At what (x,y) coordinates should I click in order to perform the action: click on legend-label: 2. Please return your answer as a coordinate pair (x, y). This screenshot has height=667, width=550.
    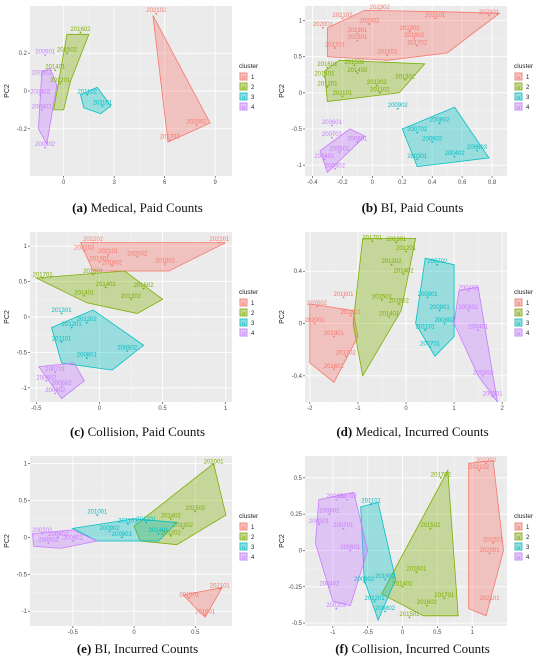
    Looking at the image, I should click on (528, 88).